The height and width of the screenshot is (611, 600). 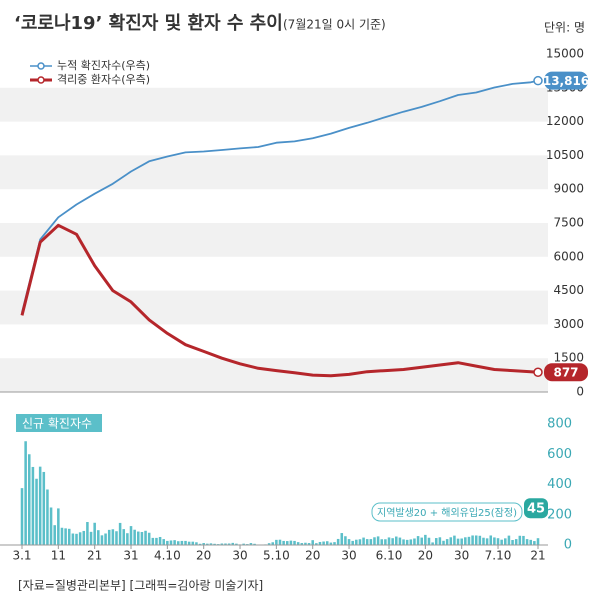 I want to click on annotation: 지역발생20 + 해외유입25(잠정), so click(x=447, y=512).